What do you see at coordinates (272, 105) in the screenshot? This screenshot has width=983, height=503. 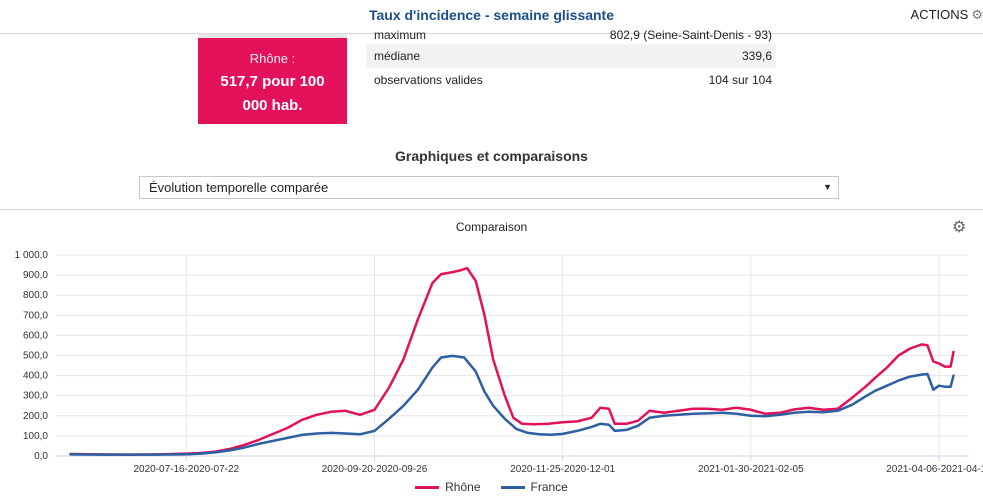 I see `card-value-line-2: 000 hab.` at bounding box center [272, 105].